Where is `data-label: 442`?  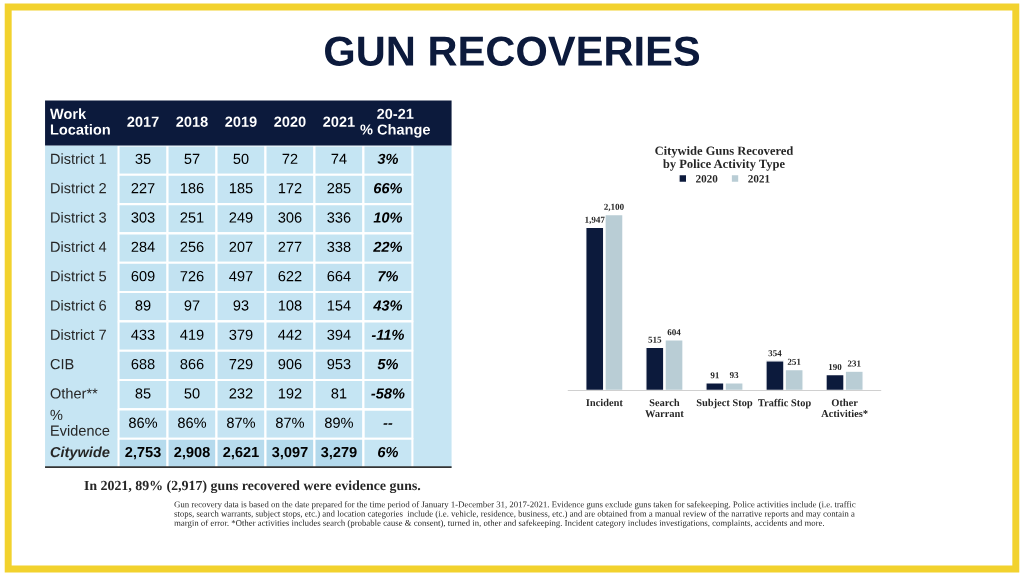 data-label: 442 is located at coordinates (290, 334).